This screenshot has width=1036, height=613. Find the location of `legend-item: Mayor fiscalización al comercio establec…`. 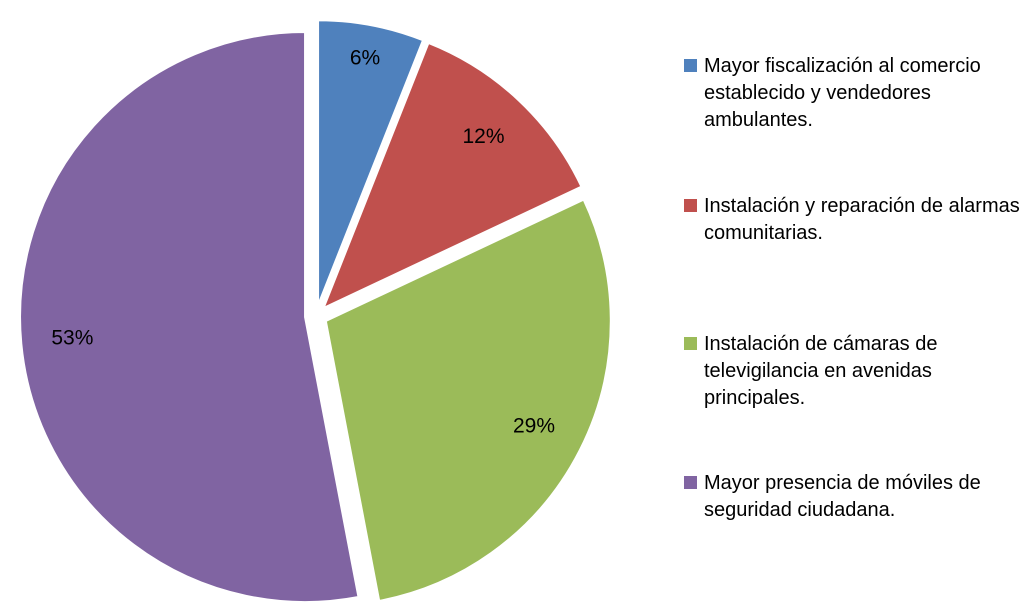

legend-item: Mayor fiscalización al comercio establec… is located at coordinates (860, 93).